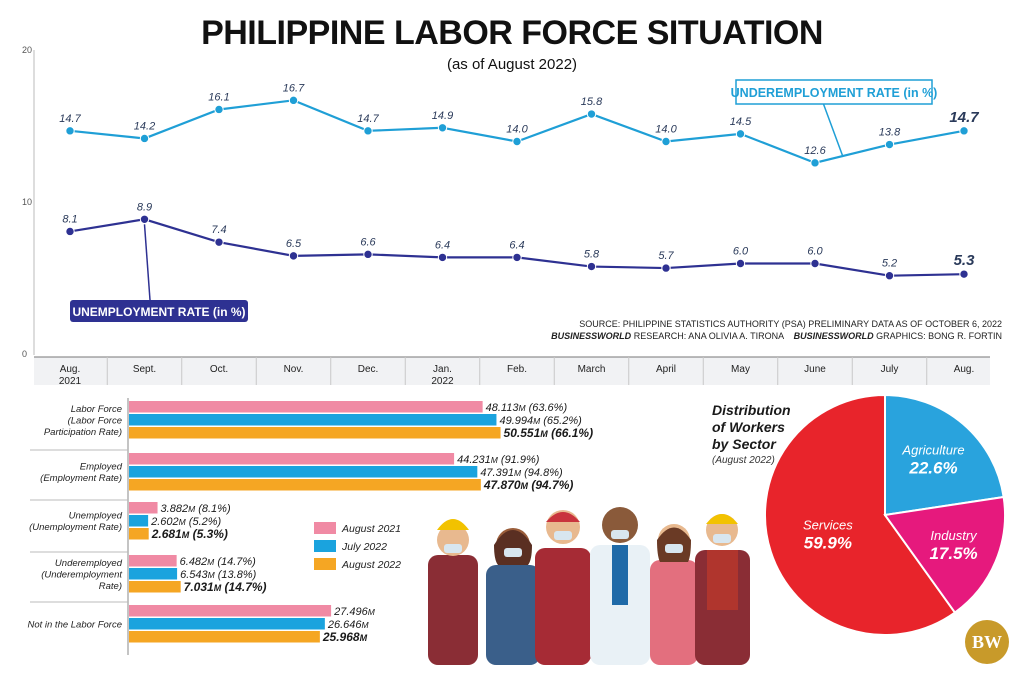 This screenshot has height=675, width=1024. What do you see at coordinates (442, 369) in the screenshot?
I see `month-tick-5: Jan.` at bounding box center [442, 369].